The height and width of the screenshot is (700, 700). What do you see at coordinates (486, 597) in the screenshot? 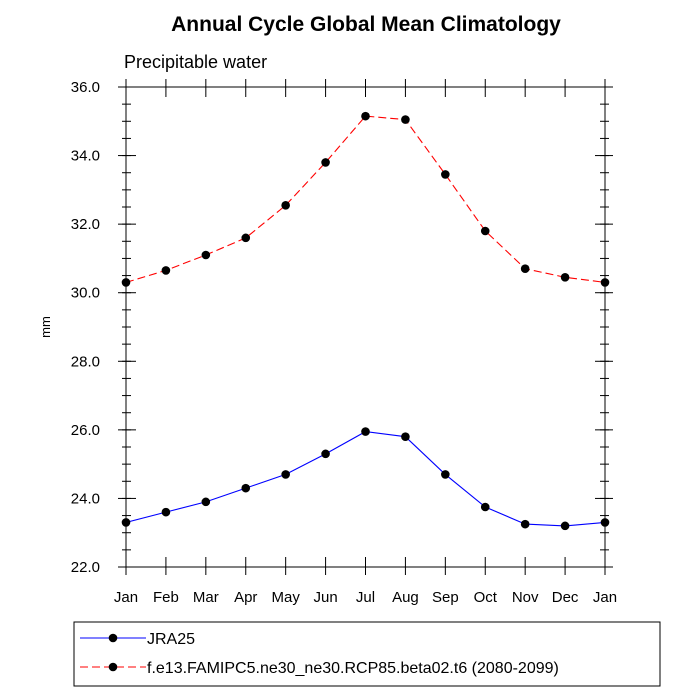
I see `x-tick-label: Oct` at bounding box center [486, 597].